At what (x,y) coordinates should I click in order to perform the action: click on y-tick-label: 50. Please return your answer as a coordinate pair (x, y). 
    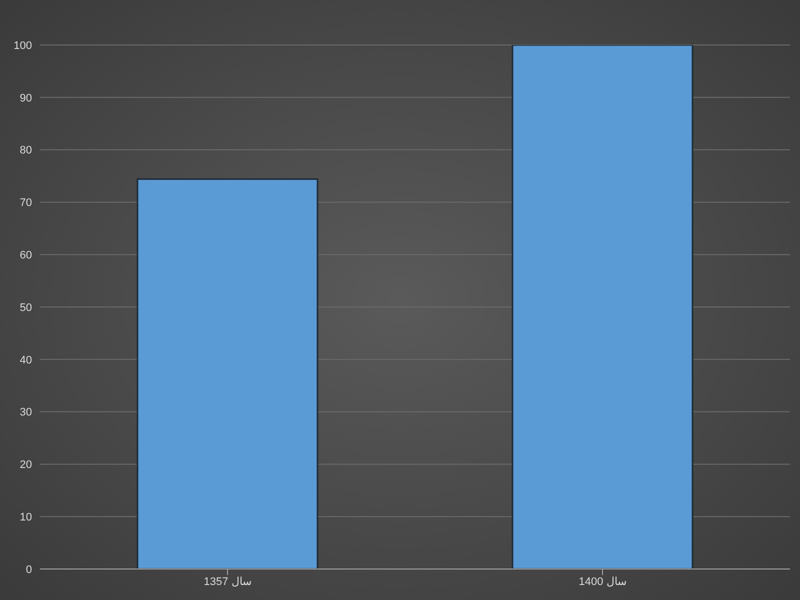
    Looking at the image, I should click on (26, 308).